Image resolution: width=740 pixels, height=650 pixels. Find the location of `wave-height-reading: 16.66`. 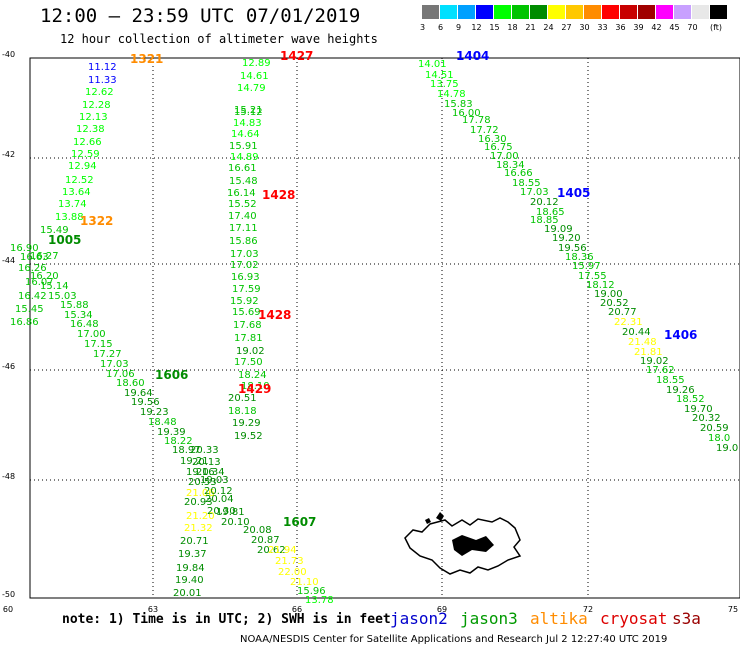

wave-height-reading: 16.66 is located at coordinates (518, 173).